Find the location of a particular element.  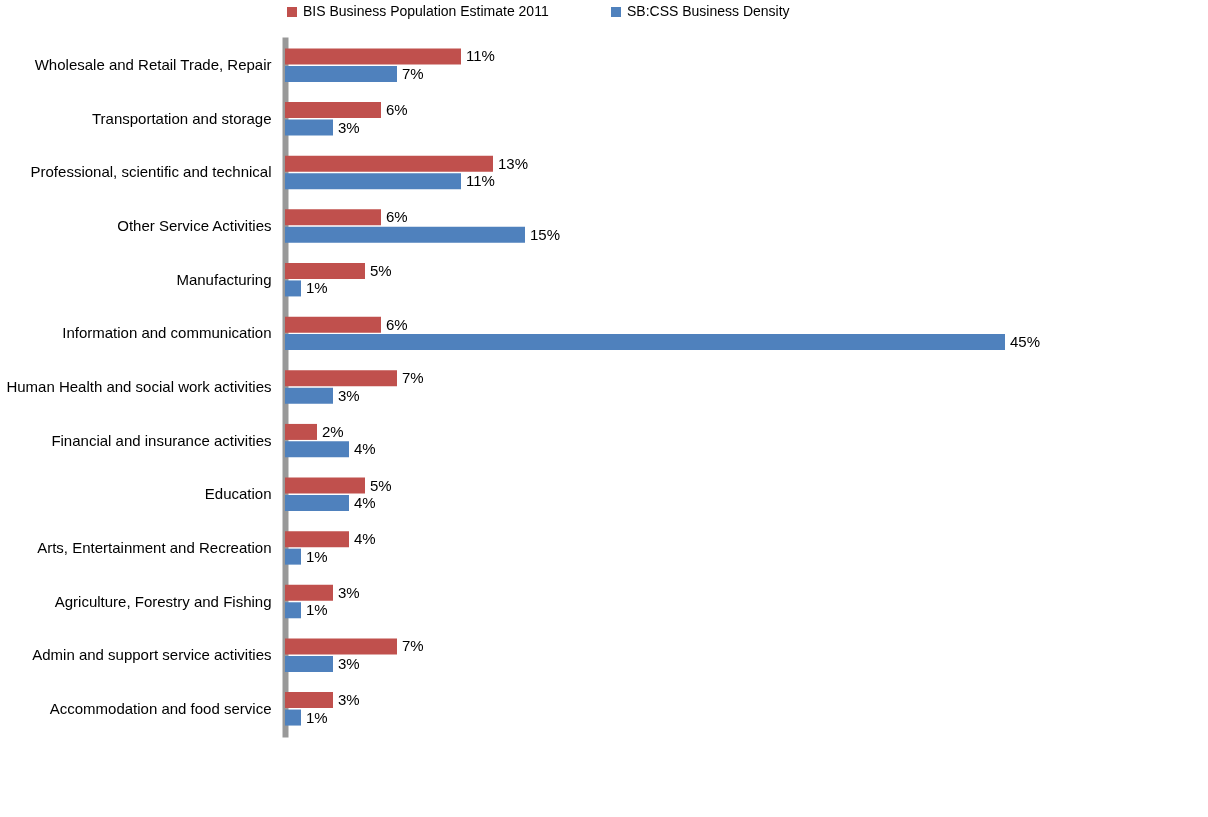

y-tick-label: Transportation and storage is located at coordinates (181, 118).